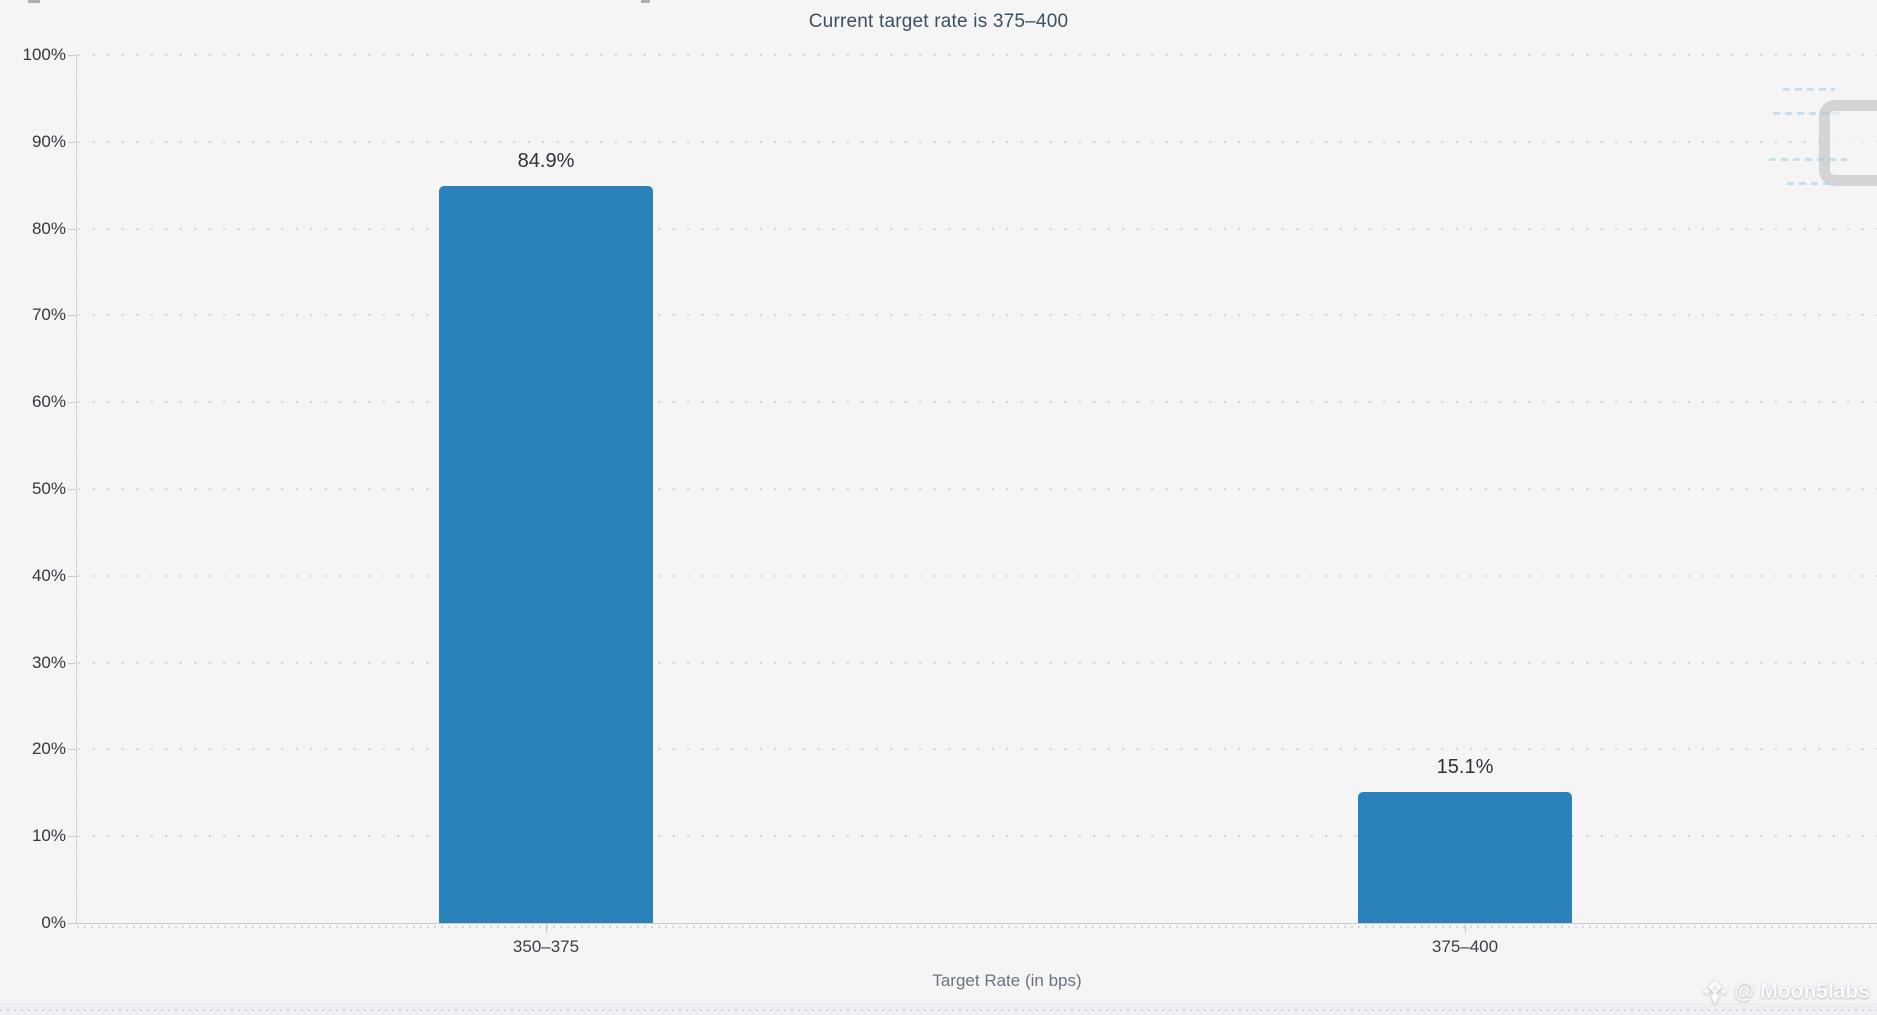 The width and height of the screenshot is (1877, 1015). What do you see at coordinates (1465, 766) in the screenshot?
I see `bar-value-label: 15.1%` at bounding box center [1465, 766].